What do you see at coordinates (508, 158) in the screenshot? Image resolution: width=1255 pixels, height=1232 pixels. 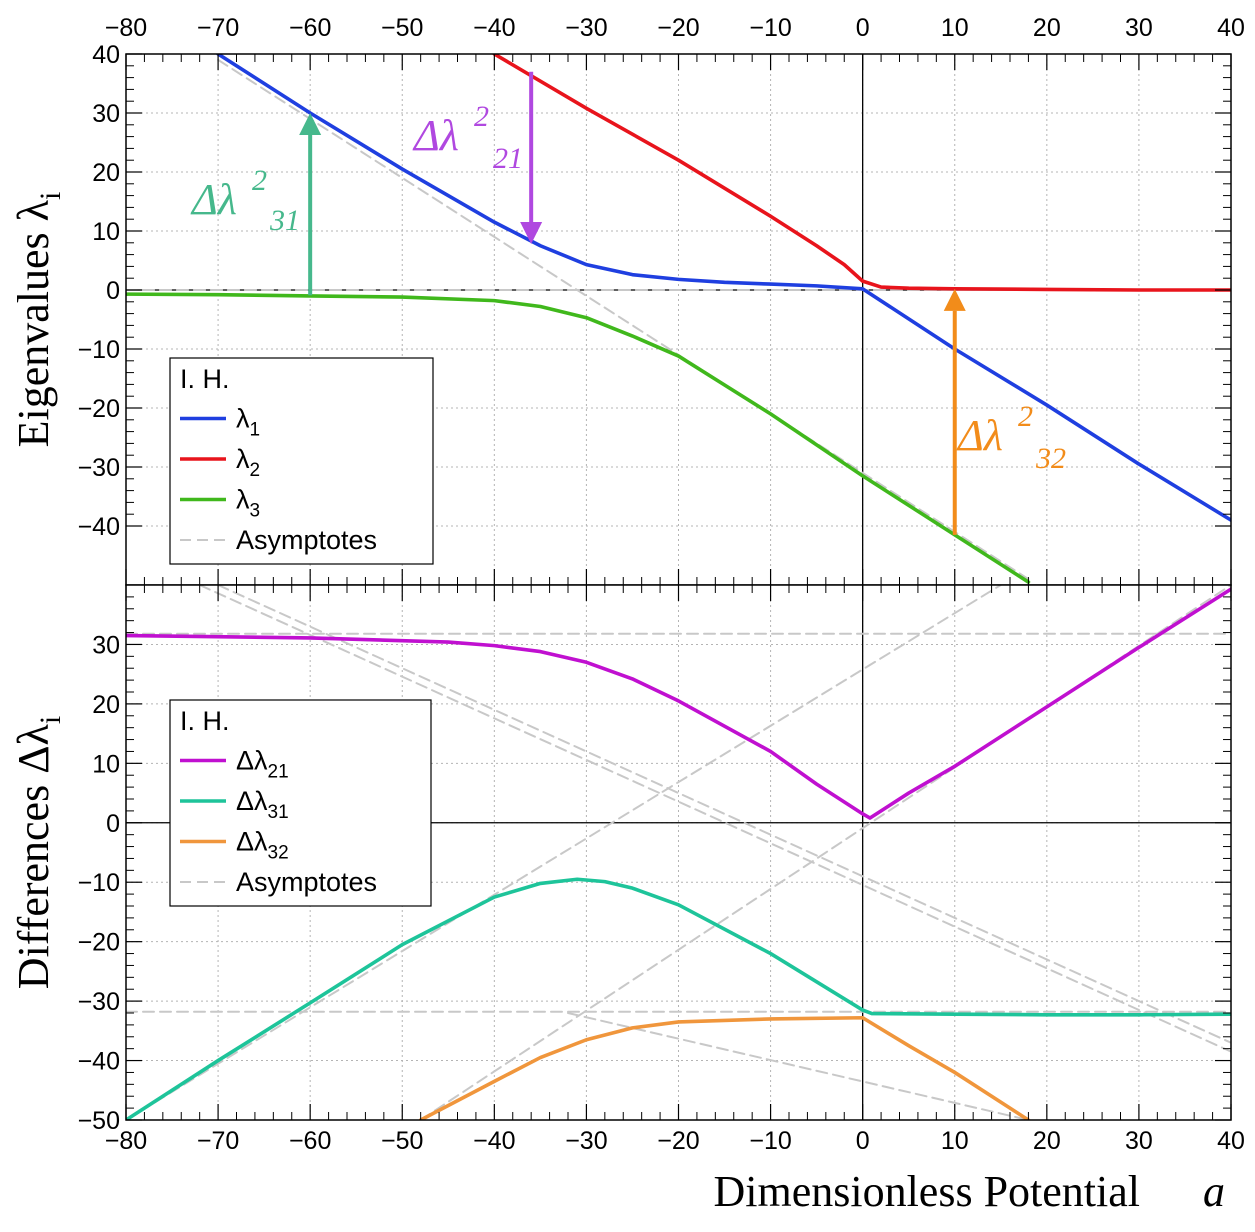 I see `annotation-sub-d21: 21` at bounding box center [508, 158].